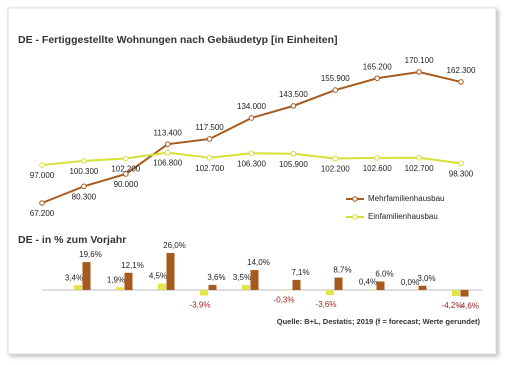 This screenshot has width=506, height=365. I want to click on data-label: 165.200, so click(377, 66).